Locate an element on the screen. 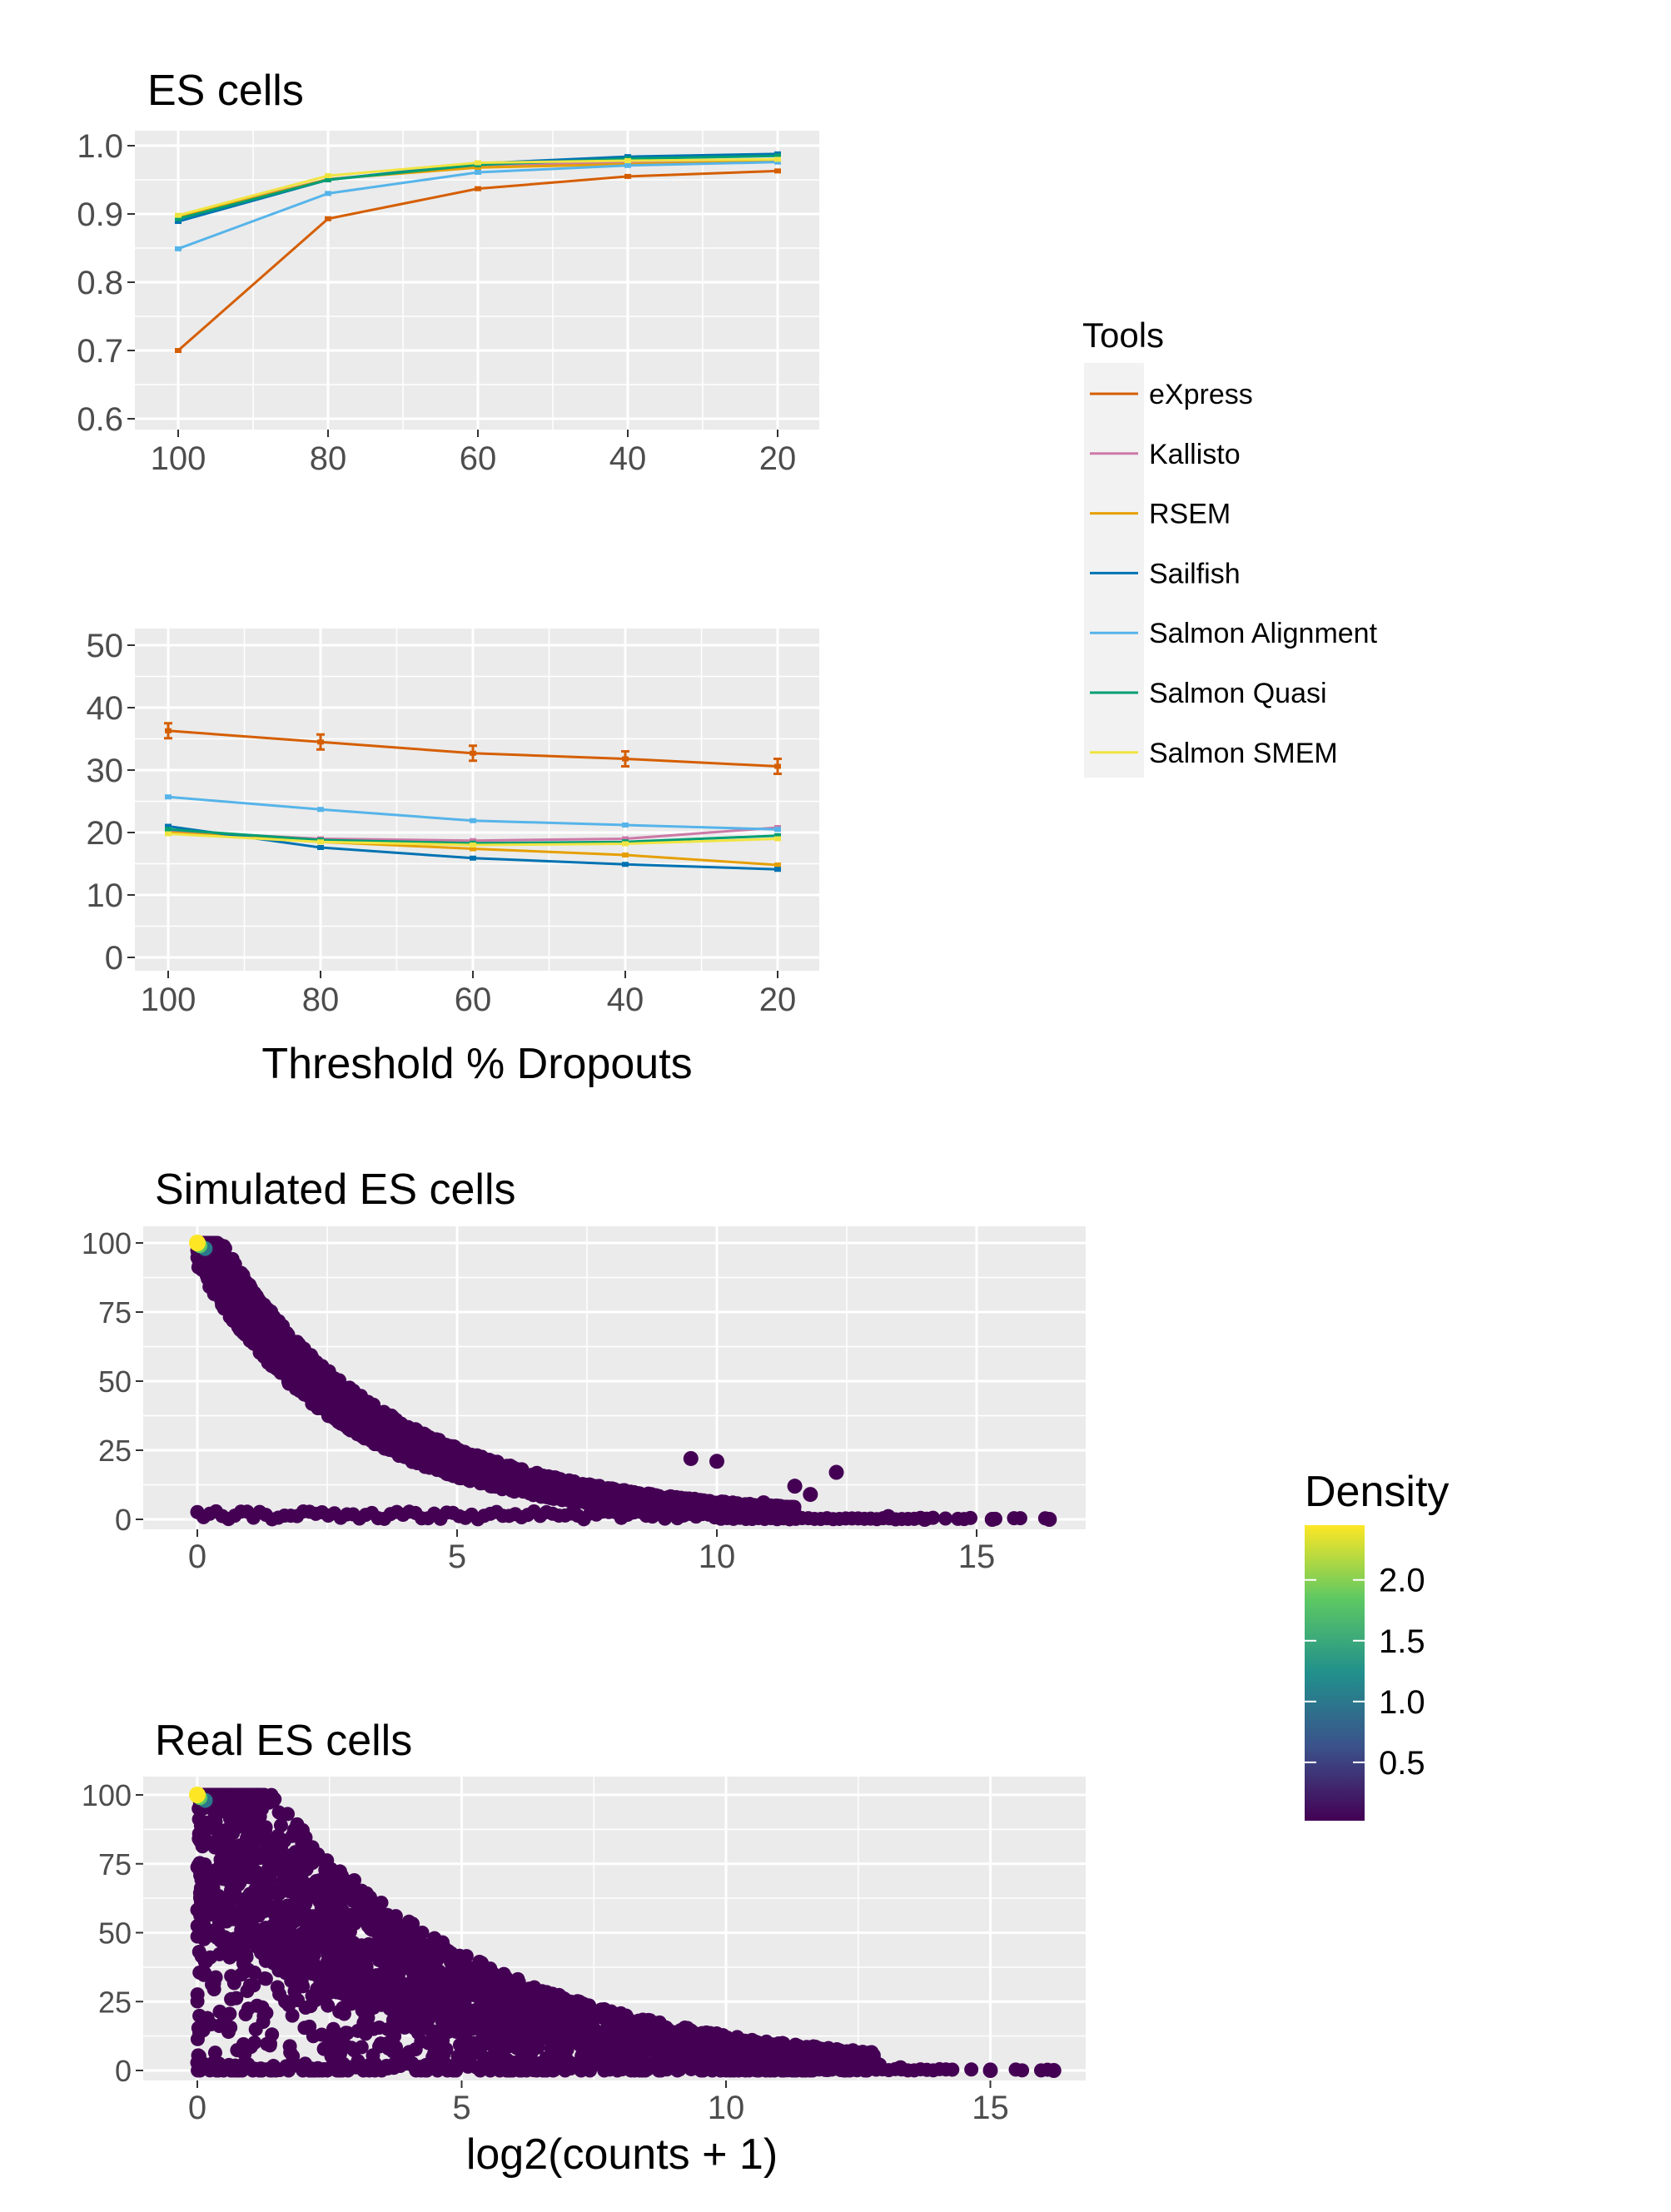 This screenshot has height=2212, width=1671. grid-lines is located at coordinates (477, 800).